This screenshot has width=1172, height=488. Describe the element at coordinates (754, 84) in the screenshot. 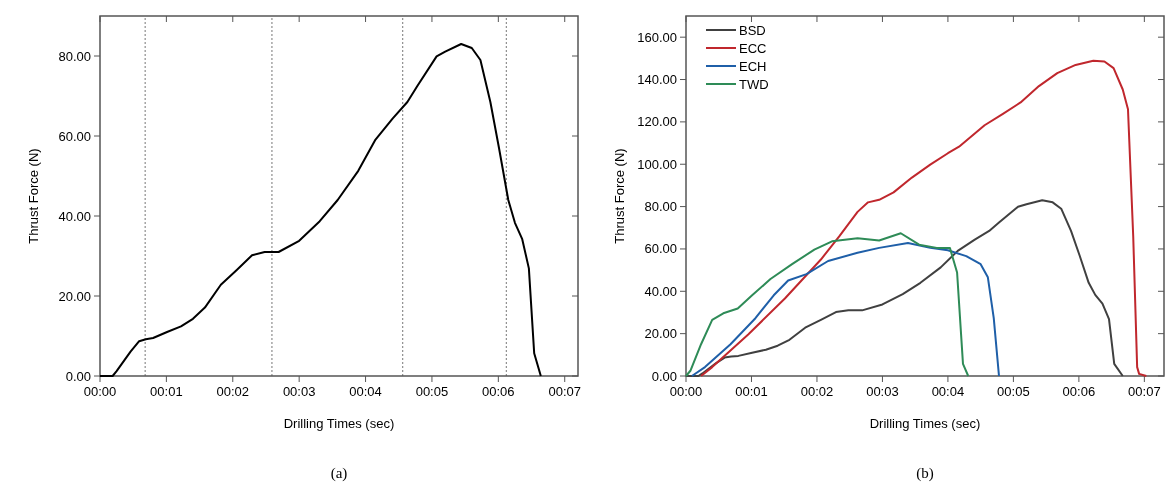

I see `legend-label: TWD` at that location.